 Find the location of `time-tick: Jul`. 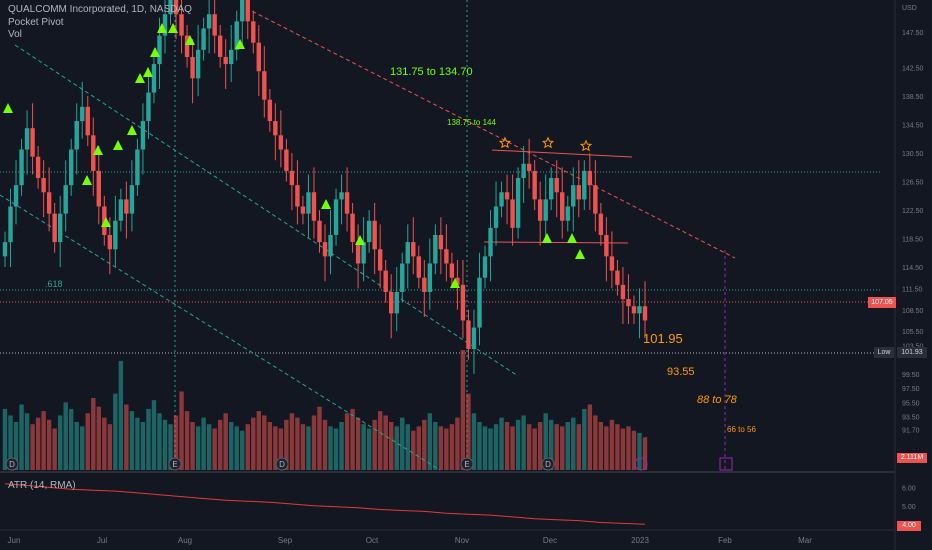

time-tick: Jul is located at coordinates (102, 540).